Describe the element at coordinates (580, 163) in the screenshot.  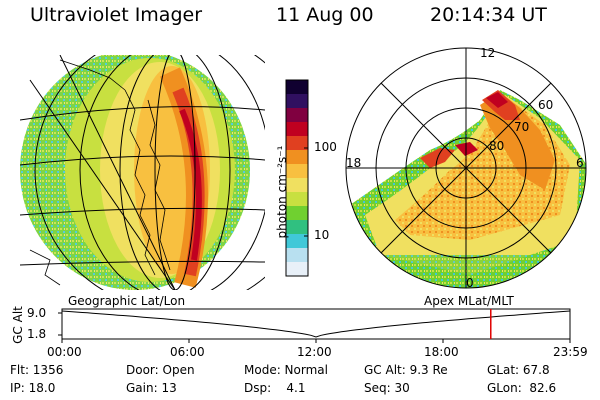
I see `mlt-6-label: 6` at that location.